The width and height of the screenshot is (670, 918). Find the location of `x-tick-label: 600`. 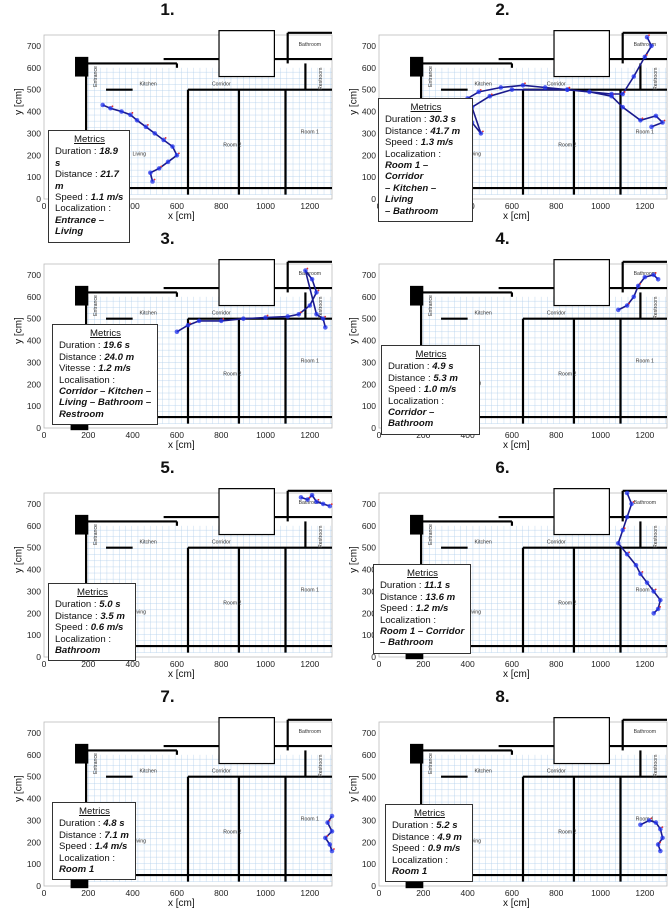

x-tick-label: 600 is located at coordinates (512, 435).